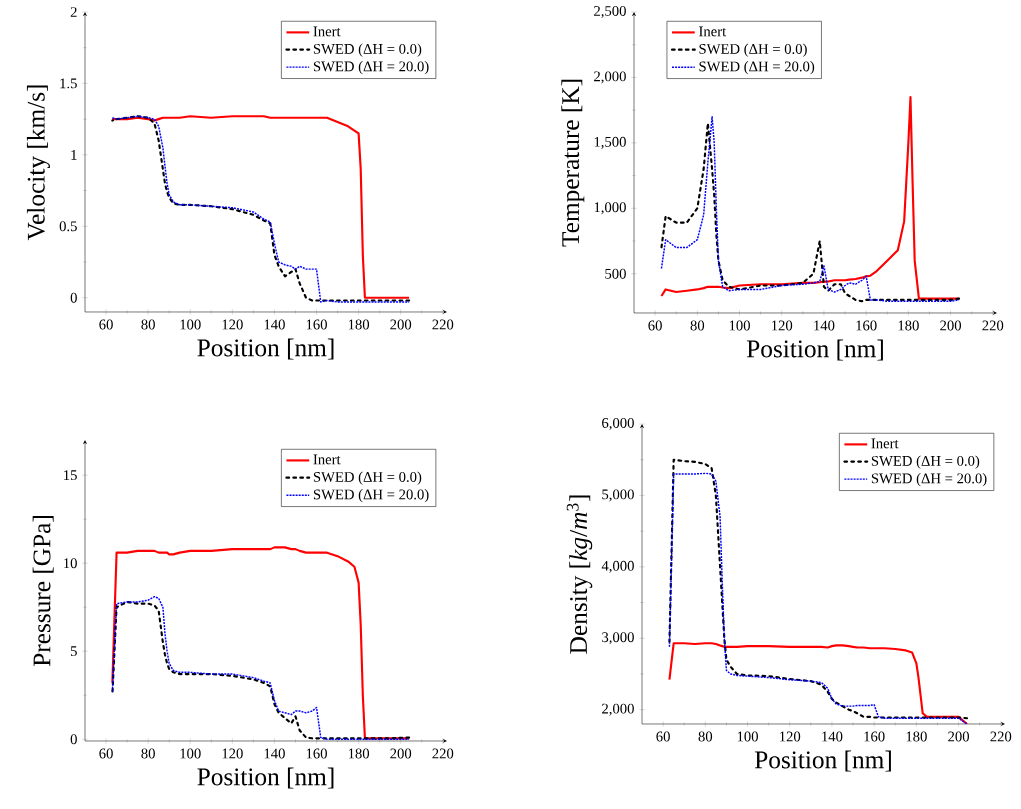  What do you see at coordinates (615, 273) in the screenshot?
I see `y-tick-label: 500` at bounding box center [615, 273].